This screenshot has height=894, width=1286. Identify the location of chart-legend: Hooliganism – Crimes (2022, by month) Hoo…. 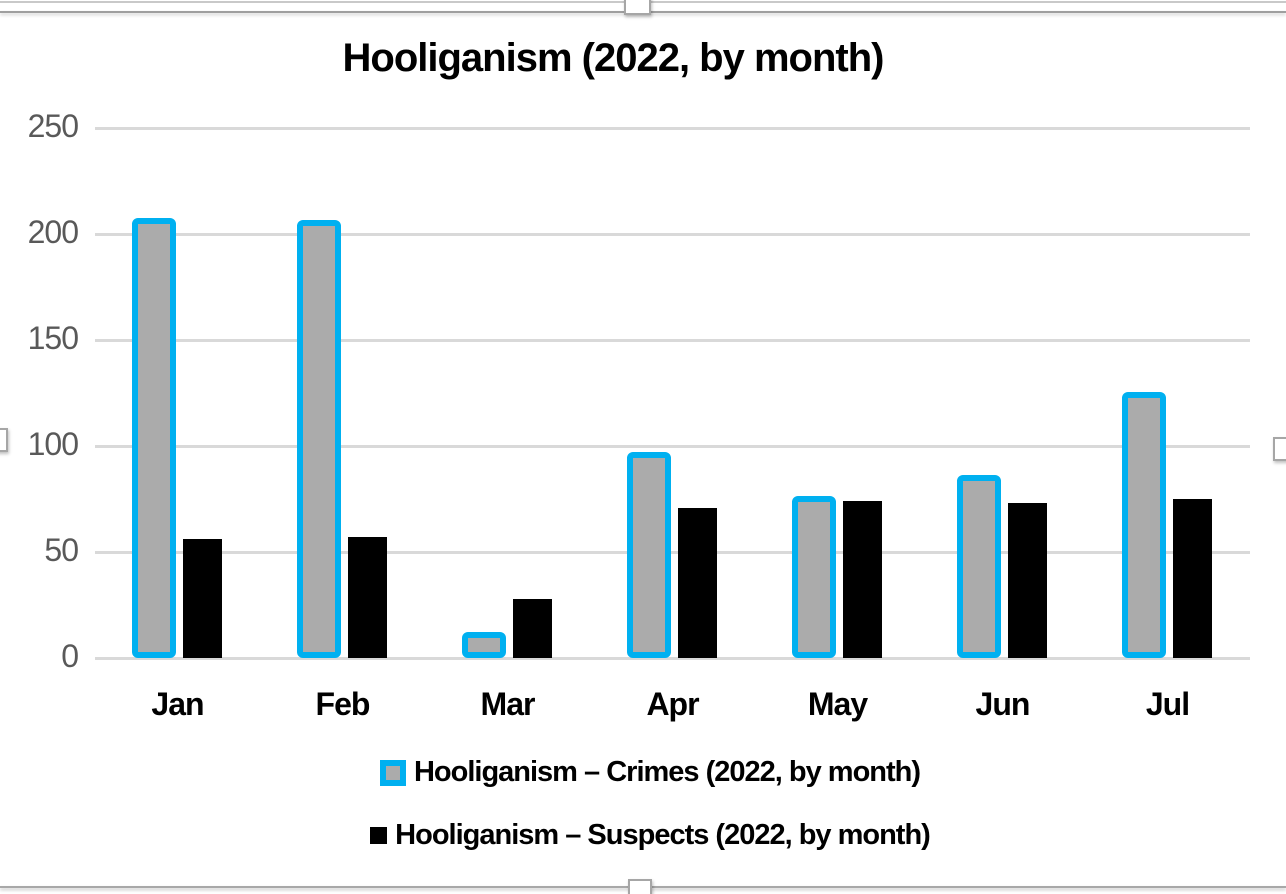
(643, 804).